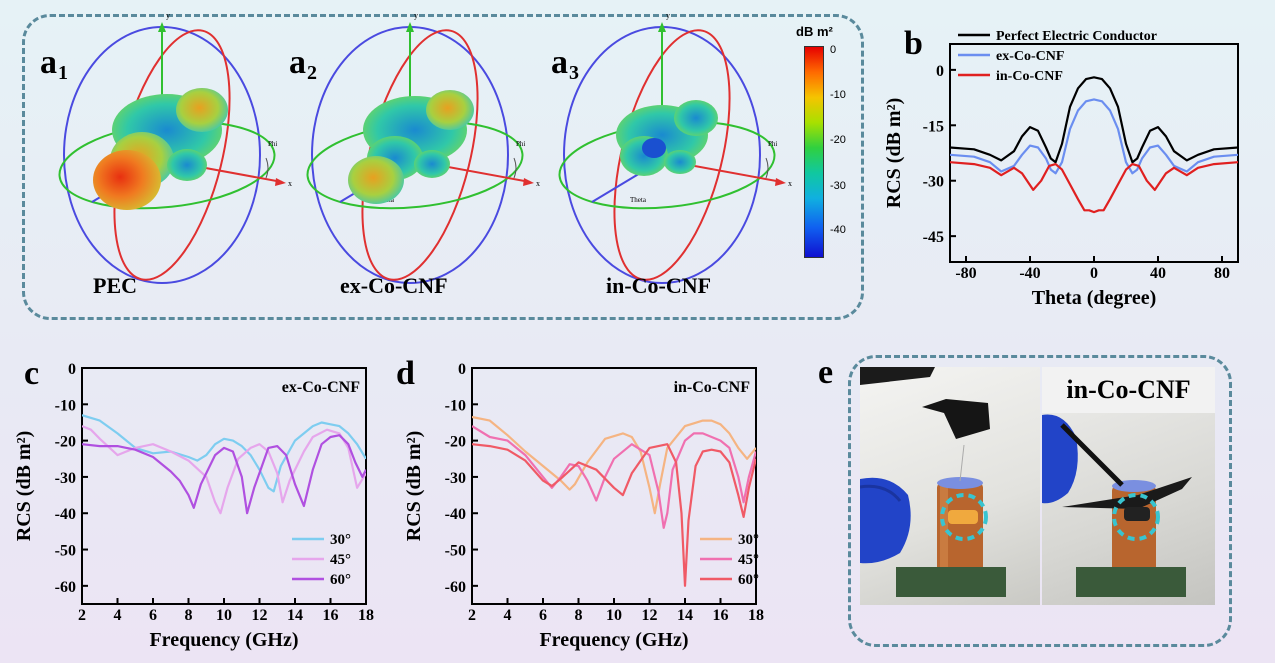 Image resolution: width=1275 pixels, height=663 pixels. Describe the element at coordinates (838, 140) in the screenshot. I see `colorbar-tick-20: -20` at that location.